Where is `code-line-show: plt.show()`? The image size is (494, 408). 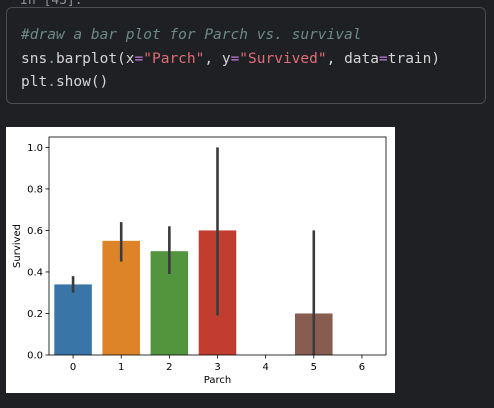 code-line-show: plt.show() is located at coordinates (253, 83).